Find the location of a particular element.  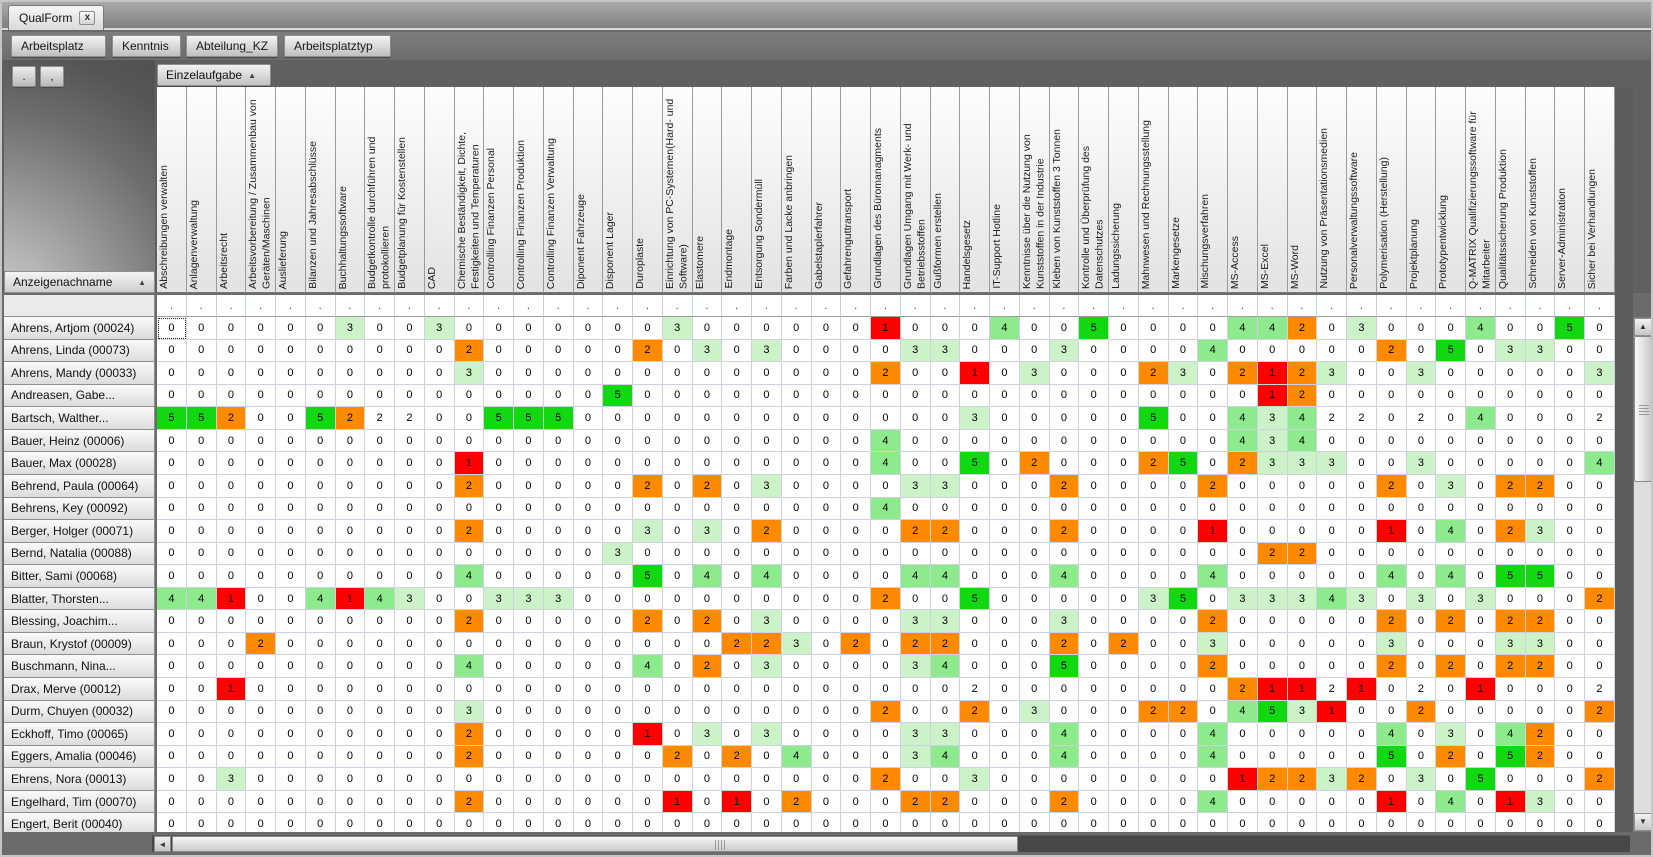

column-header: Mahnwesen und Rechnungsstellung is located at coordinates (1153, 190).